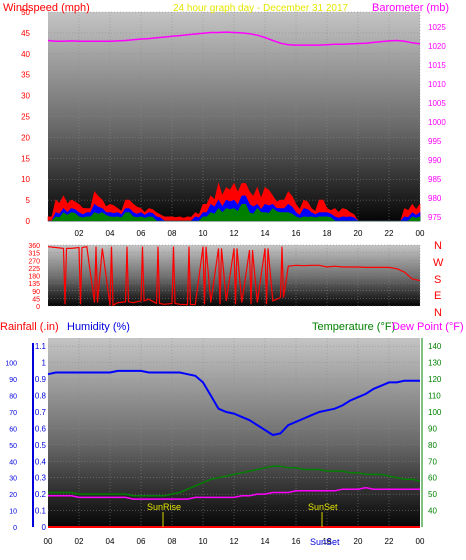  I want to click on panel1-ytick-right: 990, so click(435, 160).